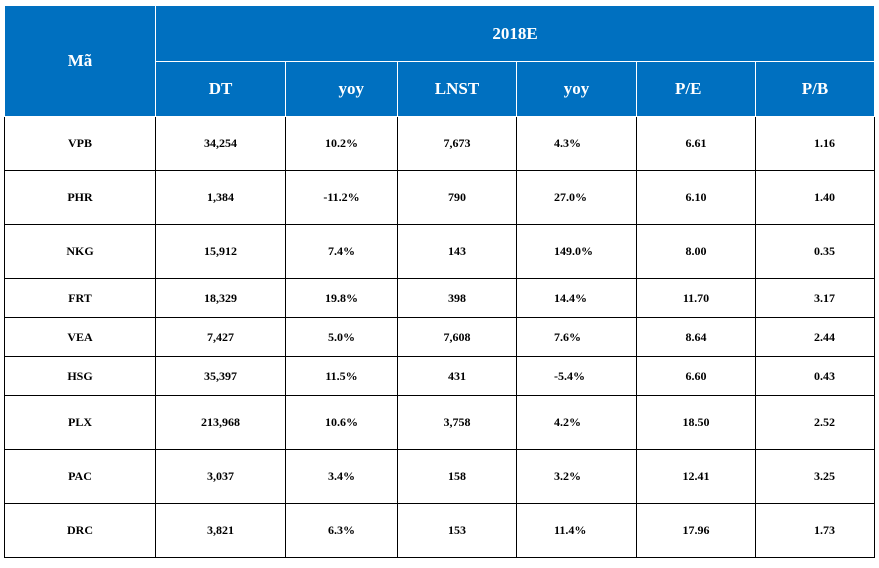 Image resolution: width=879 pixels, height=568 pixels. Describe the element at coordinates (80, 376) in the screenshot. I see `cell-code: HSG` at that location.